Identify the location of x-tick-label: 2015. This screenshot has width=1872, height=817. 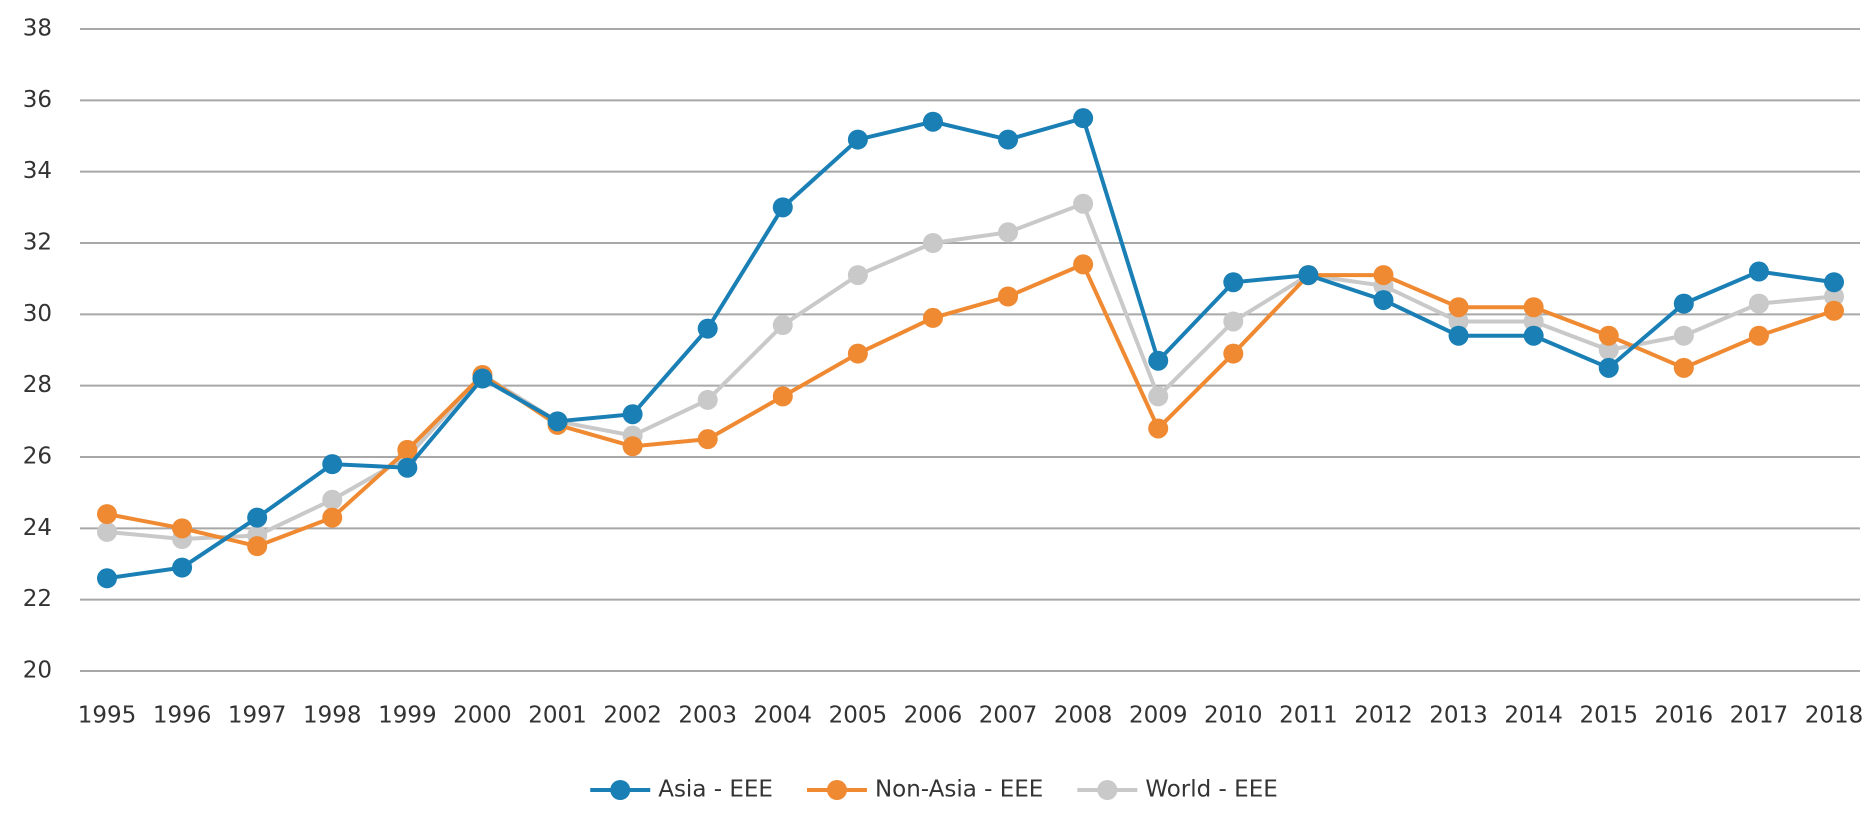
(1608, 716).